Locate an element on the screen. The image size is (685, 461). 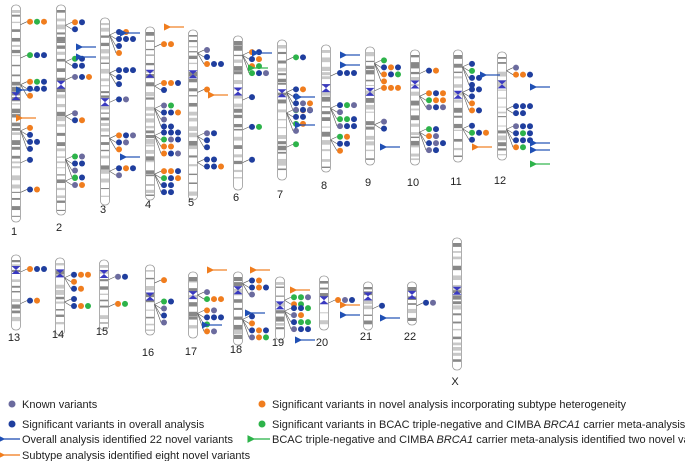
chromosome-label: 9 is located at coordinates (368, 183).